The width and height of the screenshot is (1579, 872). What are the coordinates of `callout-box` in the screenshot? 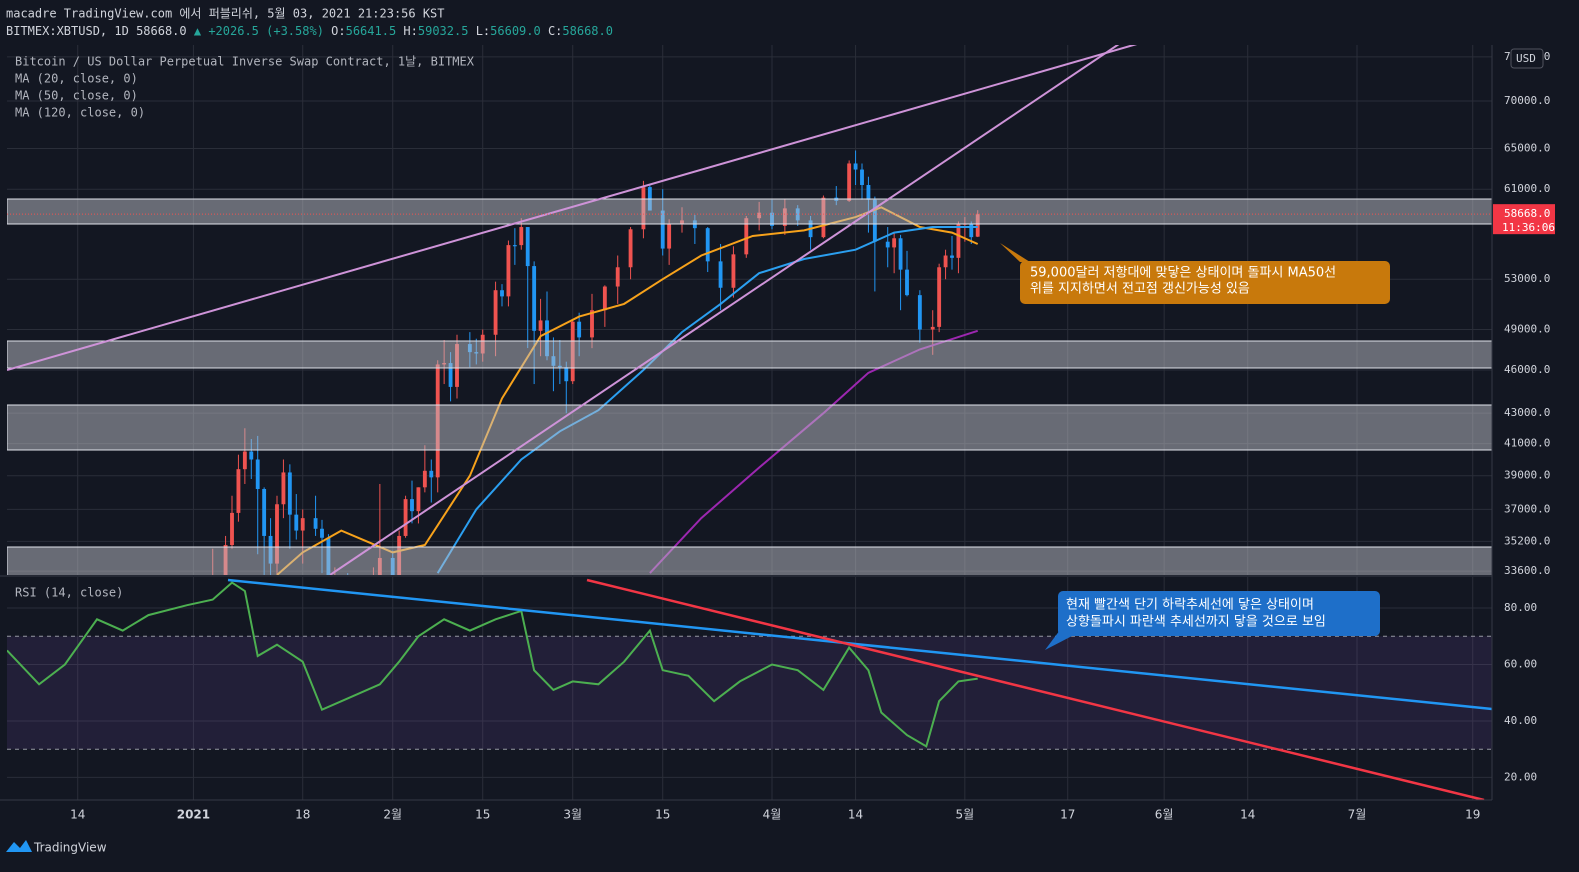 It's located at (1205, 282).